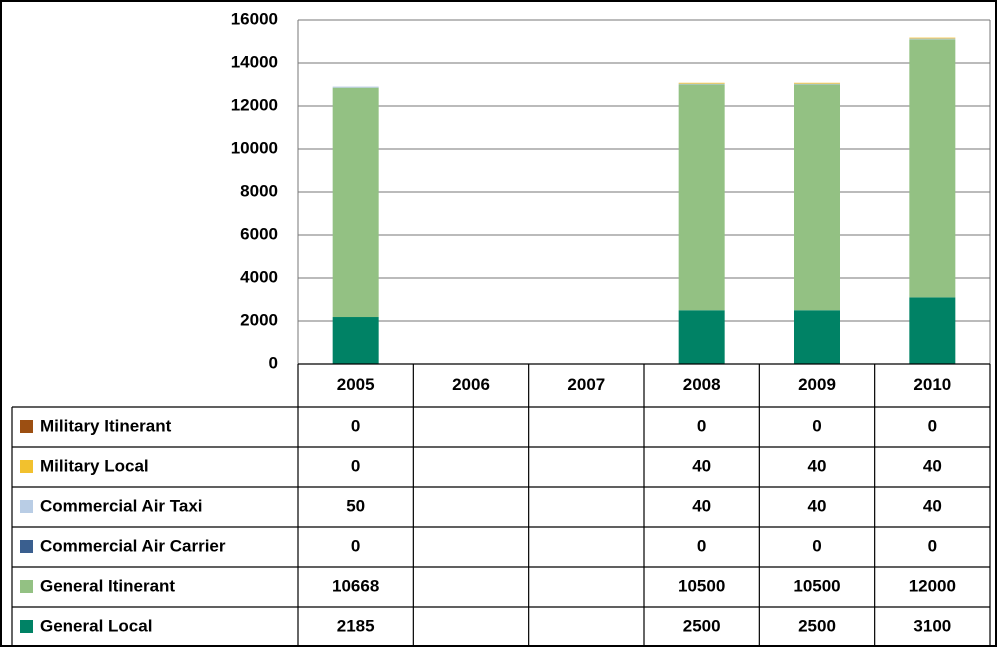 The height and width of the screenshot is (647, 997). Describe the element at coordinates (355, 585) in the screenshot. I see `table-value: 10668` at that location.